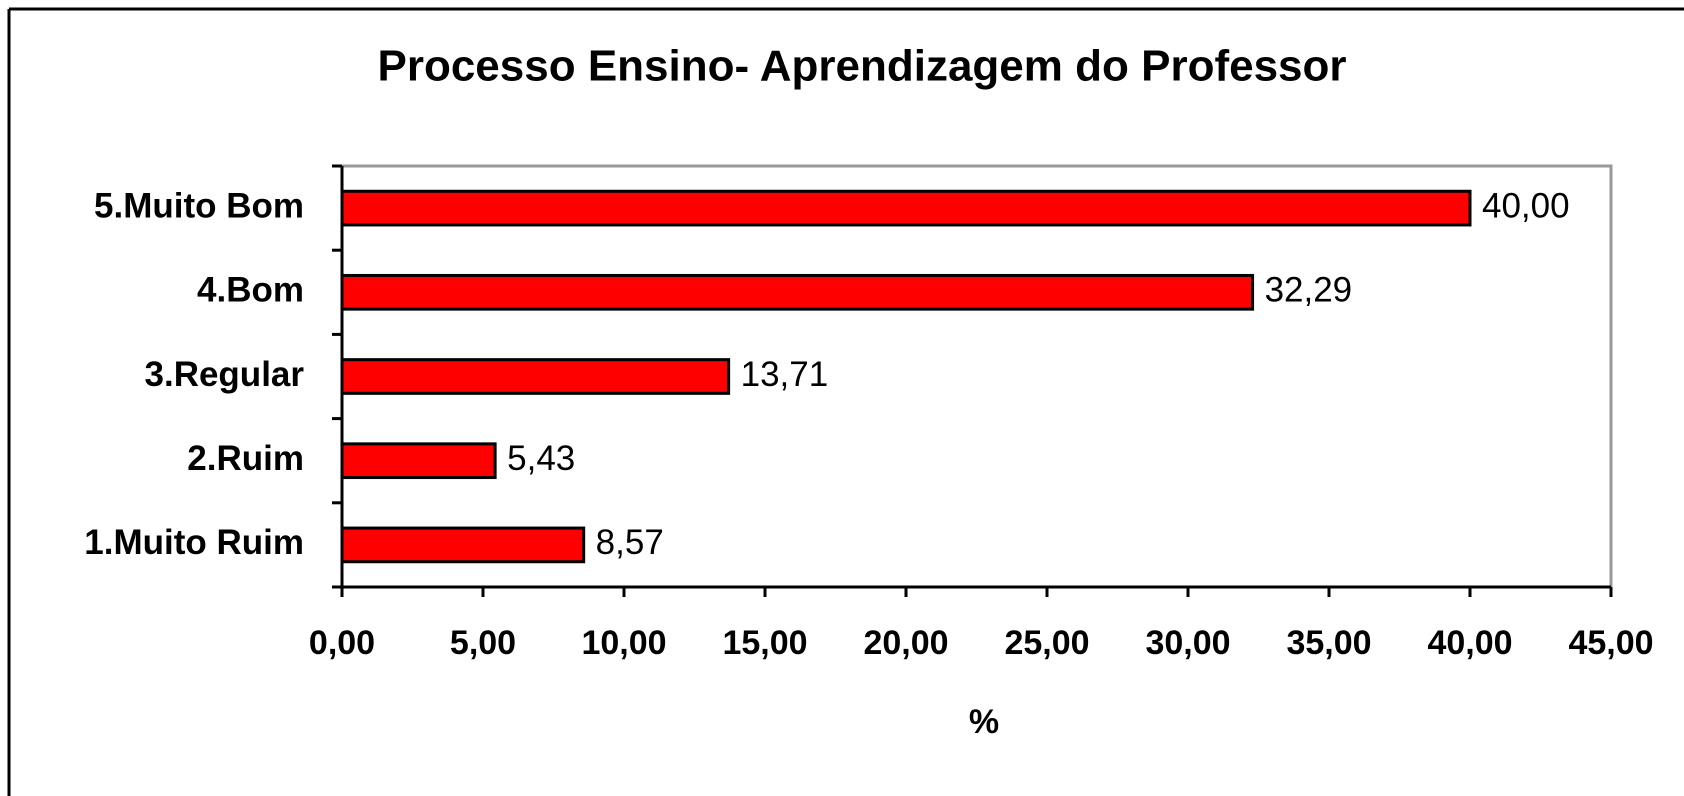 The width and height of the screenshot is (1684, 796). What do you see at coordinates (623, 643) in the screenshot?
I see `x-tick-label: 10,00` at bounding box center [623, 643].